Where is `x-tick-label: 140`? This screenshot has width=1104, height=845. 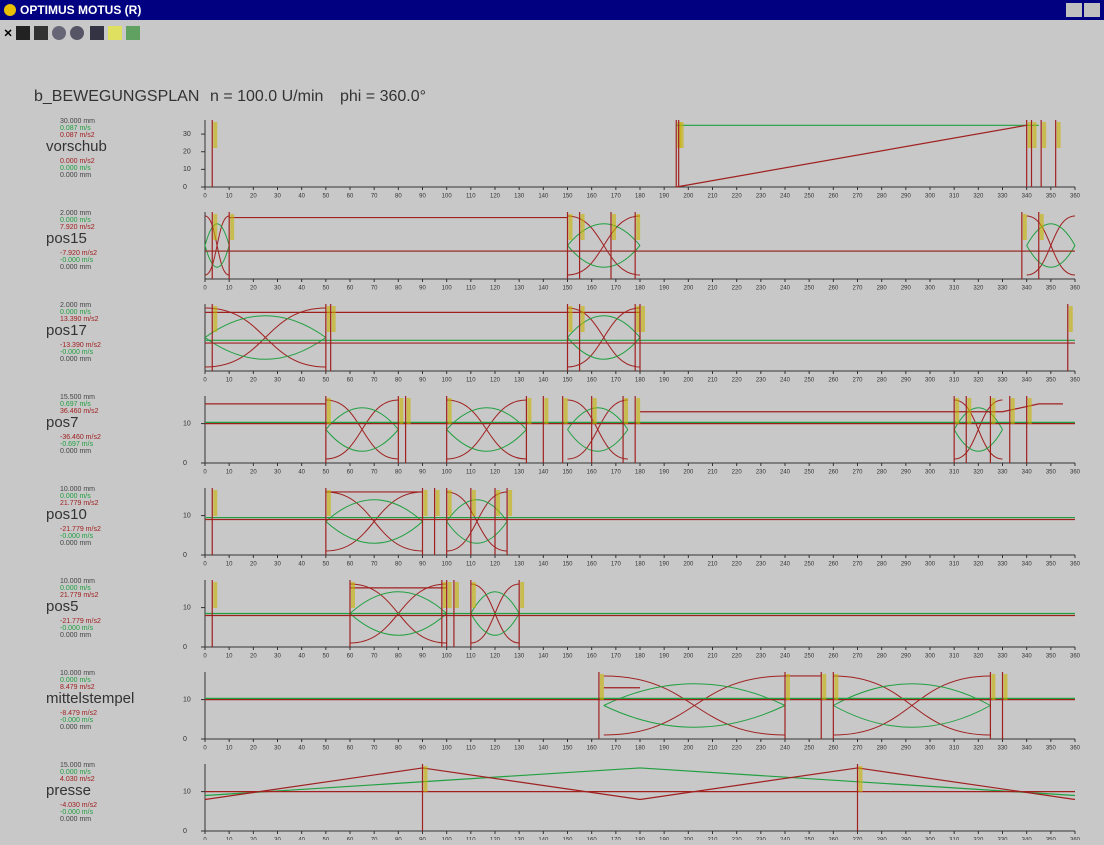
x-tick-label: 140 is located at coordinates (543, 565).